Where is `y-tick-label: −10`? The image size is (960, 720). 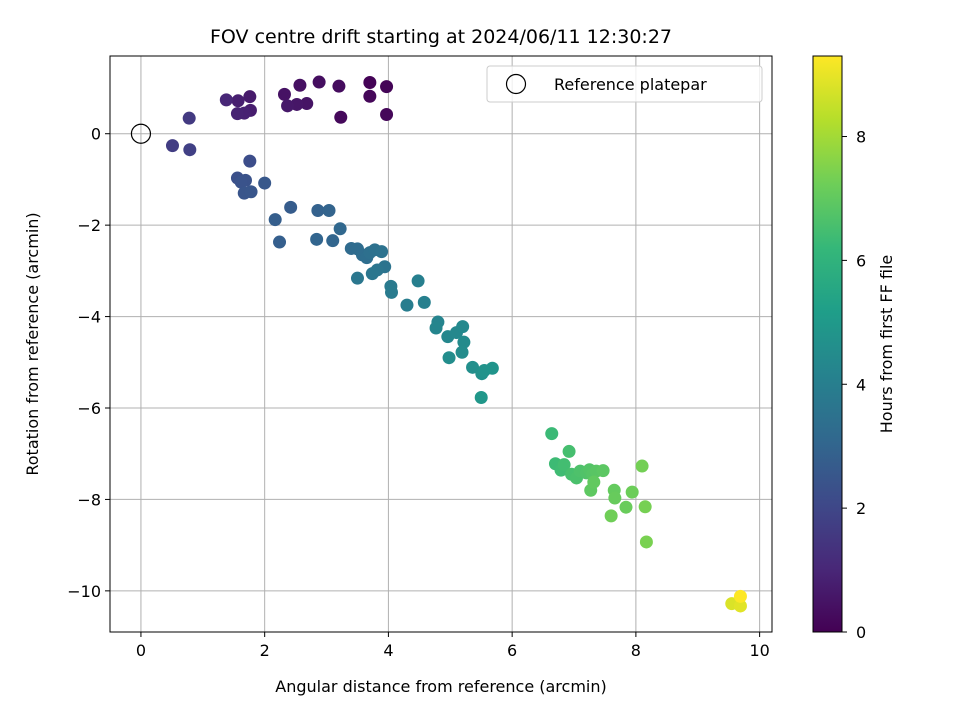 y-tick-label: −10 is located at coordinates (84, 591).